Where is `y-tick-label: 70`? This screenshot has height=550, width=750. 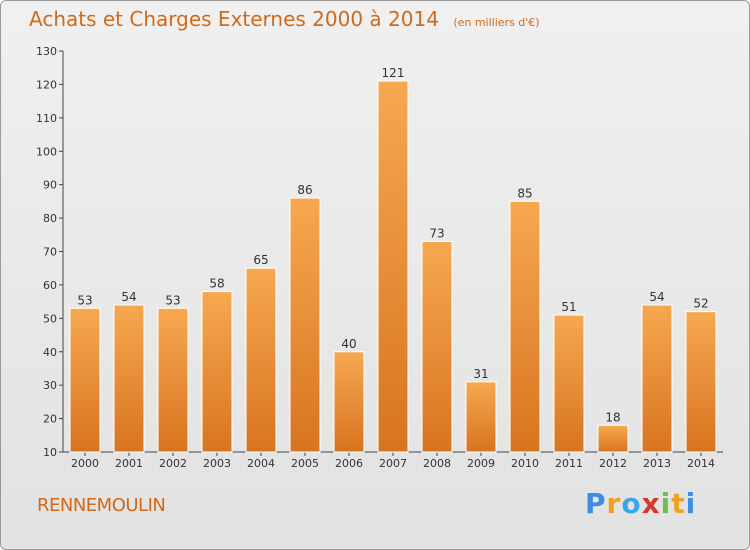
y-tick-label: 70 is located at coordinates (50, 252).